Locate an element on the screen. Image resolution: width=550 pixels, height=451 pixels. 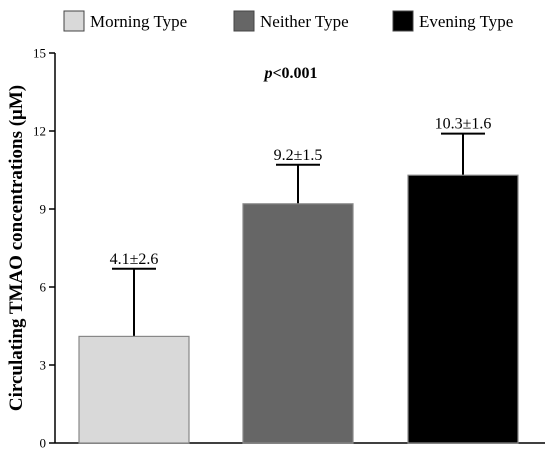
bar-value-label: 4.1±2.6 is located at coordinates (134, 259).